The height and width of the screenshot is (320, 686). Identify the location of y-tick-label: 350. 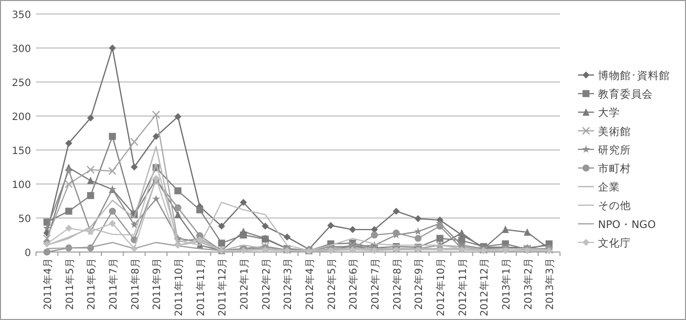
(21, 15).